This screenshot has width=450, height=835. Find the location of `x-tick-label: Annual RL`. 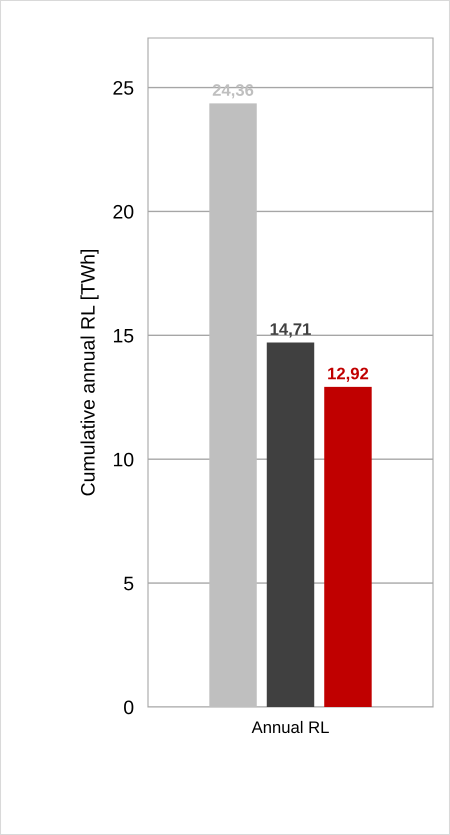

x-tick-label: Annual RL is located at coordinates (290, 727).